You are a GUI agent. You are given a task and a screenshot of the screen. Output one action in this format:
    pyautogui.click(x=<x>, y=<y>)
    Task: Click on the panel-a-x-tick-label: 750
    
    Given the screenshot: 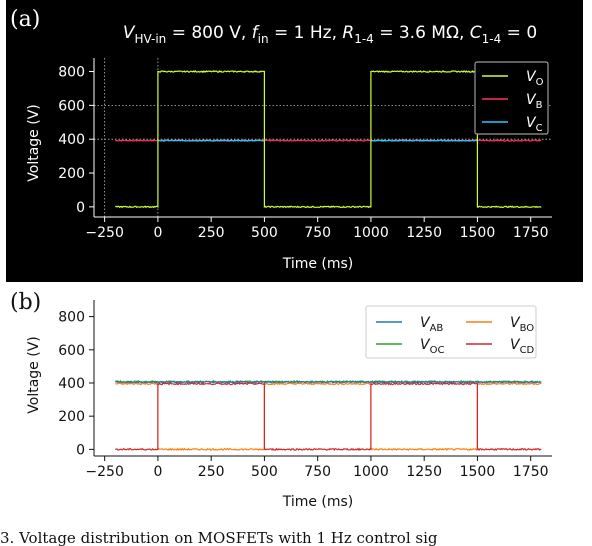 What is the action you would take?
    pyautogui.click(x=317, y=233)
    